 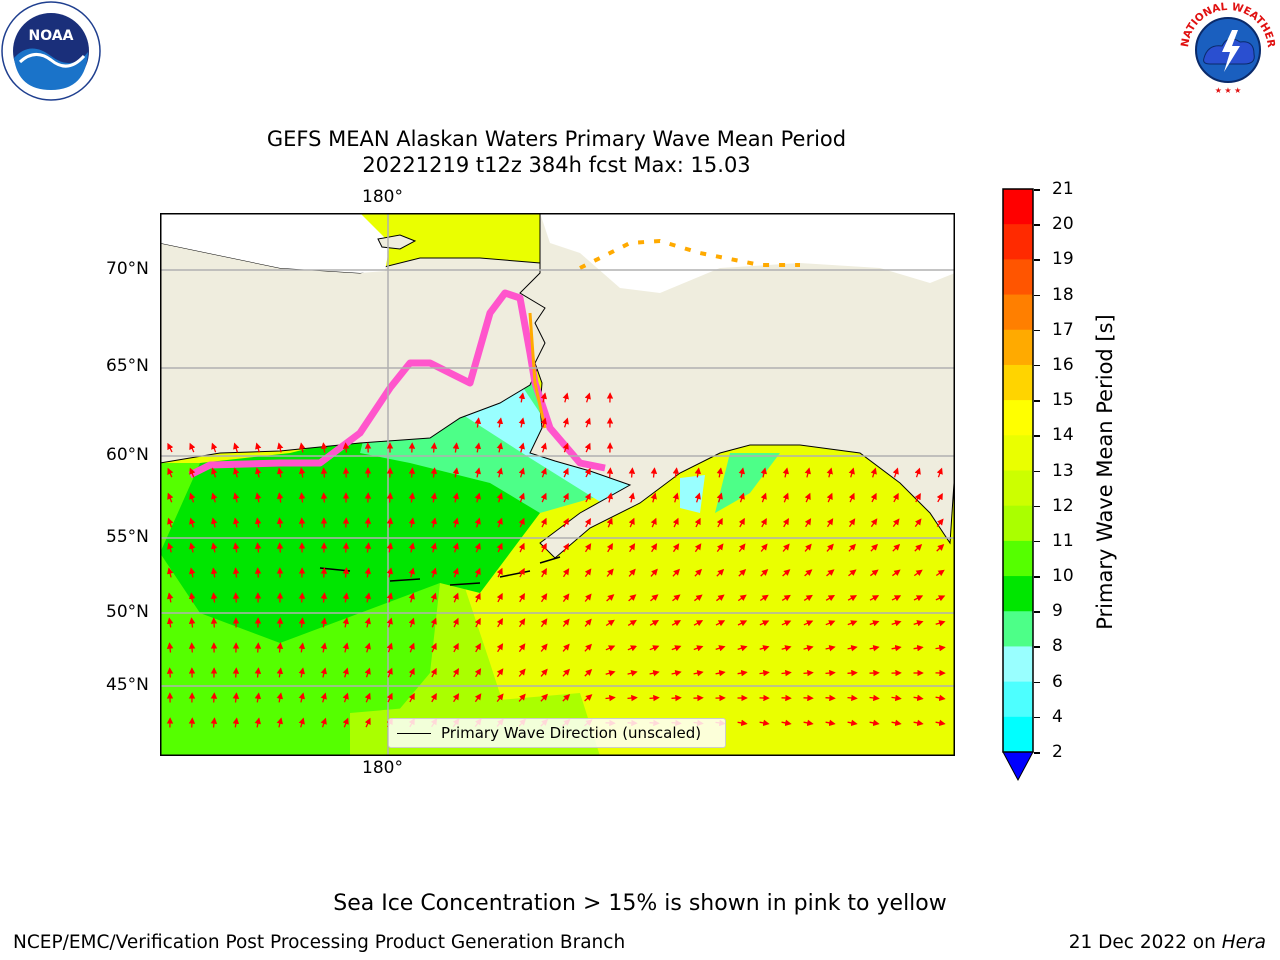 What do you see at coordinates (1018, 471) in the screenshot?
I see `colorbar-bands` at bounding box center [1018, 471].